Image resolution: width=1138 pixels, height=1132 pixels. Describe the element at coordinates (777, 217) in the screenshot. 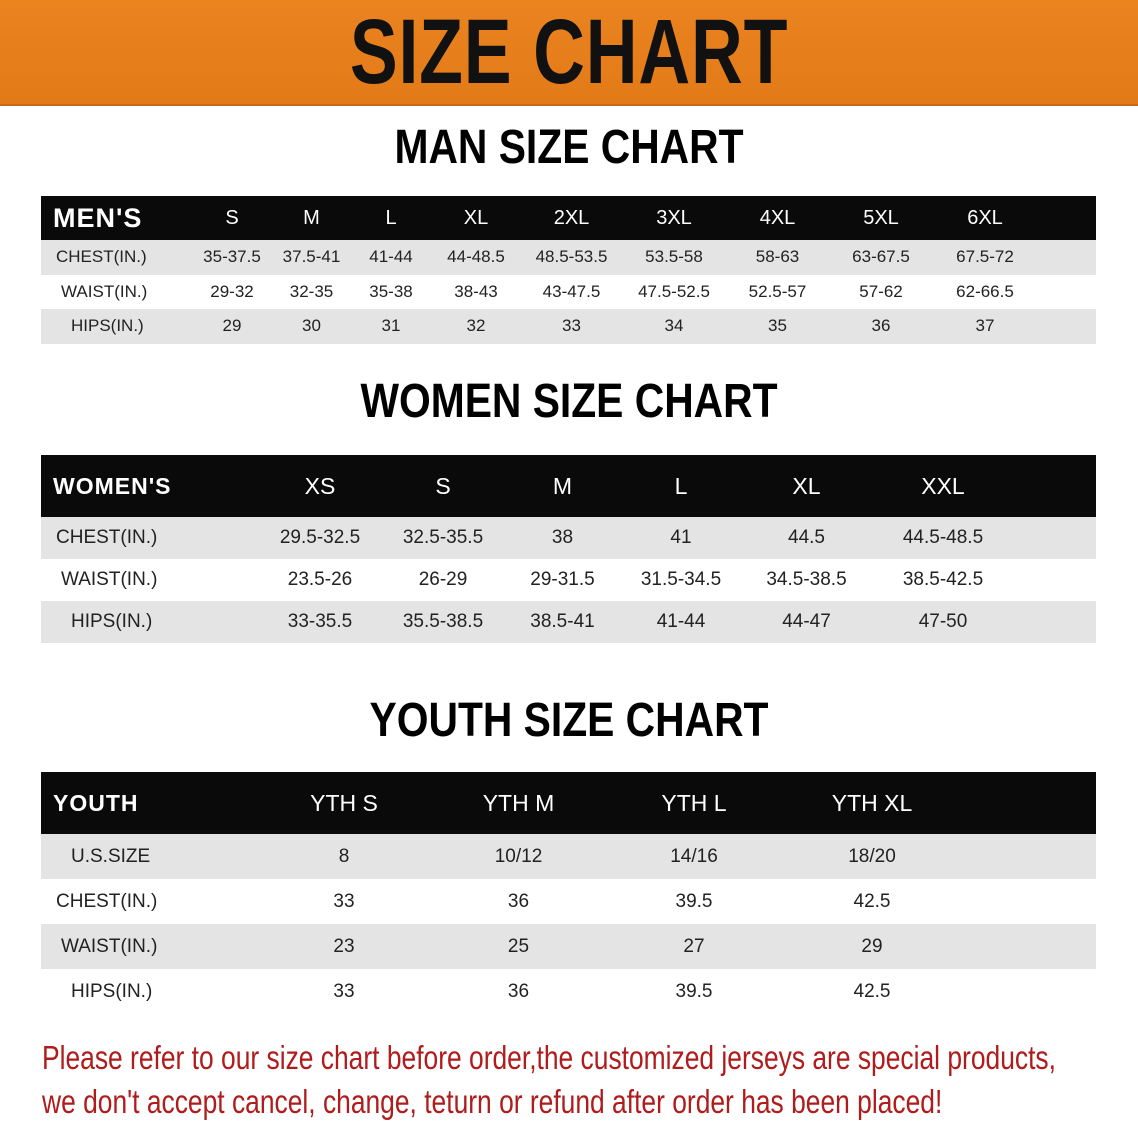

I see `size-column-header: 4XL` at that location.